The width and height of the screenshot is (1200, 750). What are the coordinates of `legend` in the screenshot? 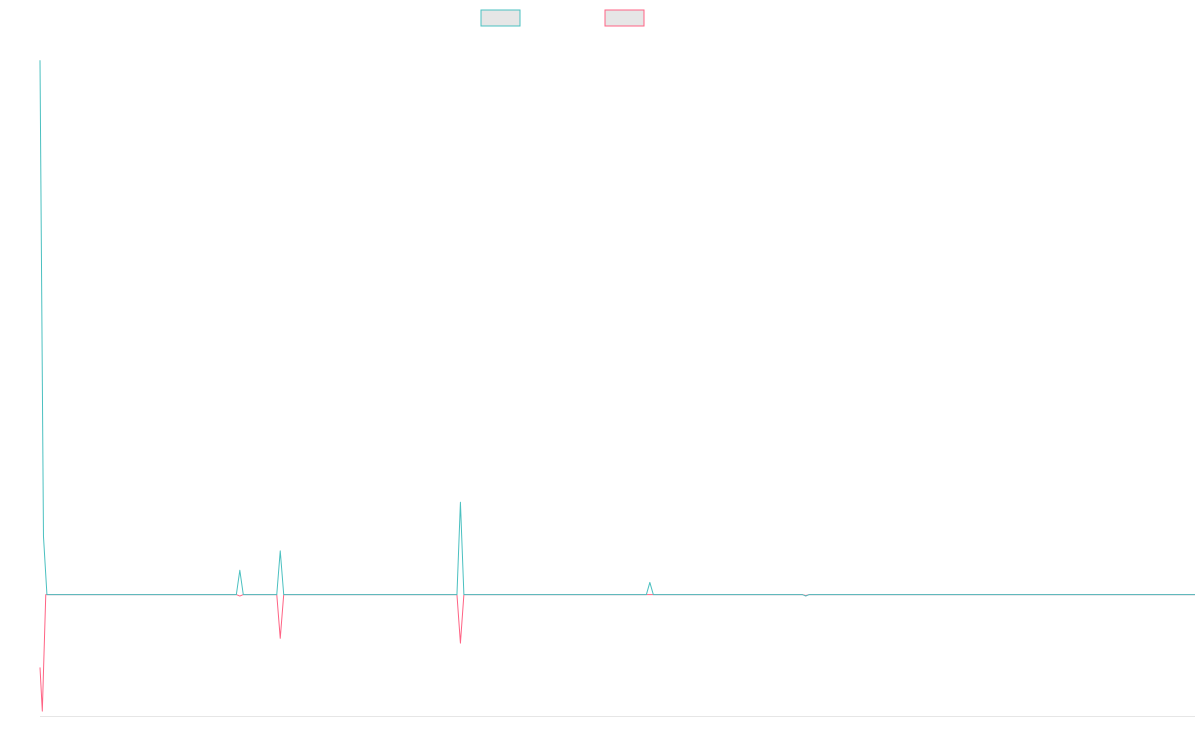 It's located at (562, 18).